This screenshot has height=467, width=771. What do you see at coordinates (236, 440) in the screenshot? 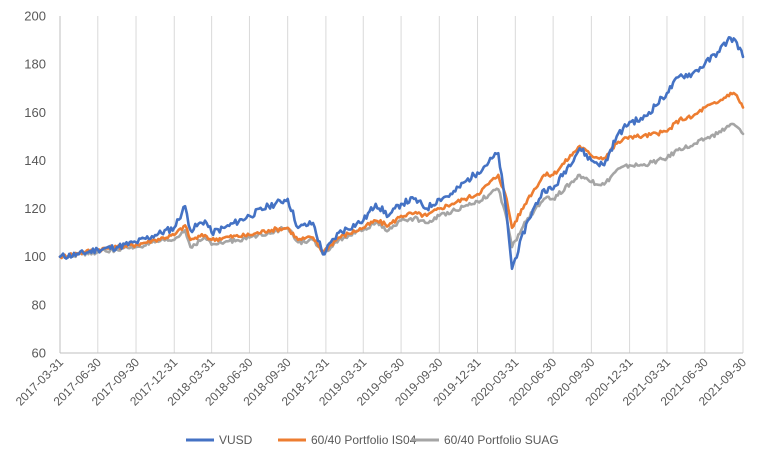
I see `legend-label-0: VUSD` at bounding box center [236, 440].